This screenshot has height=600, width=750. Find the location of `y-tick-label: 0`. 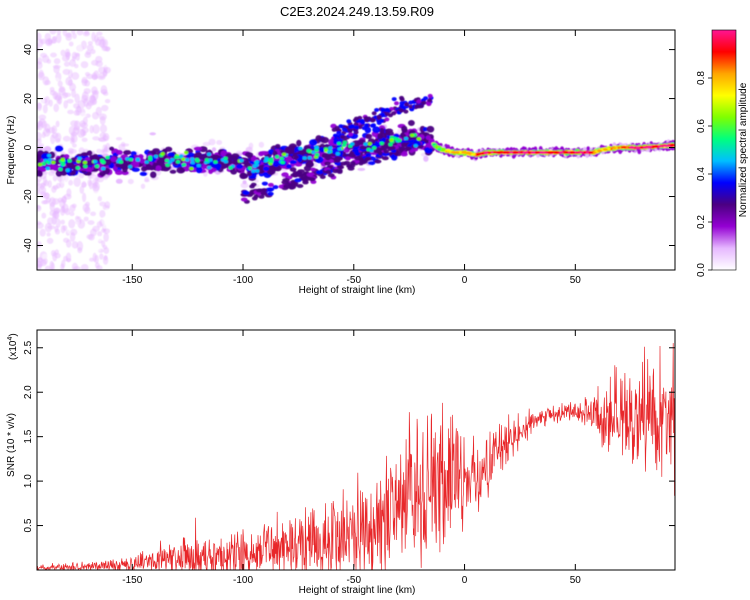

y-tick-label: 0 is located at coordinates (28, 147).